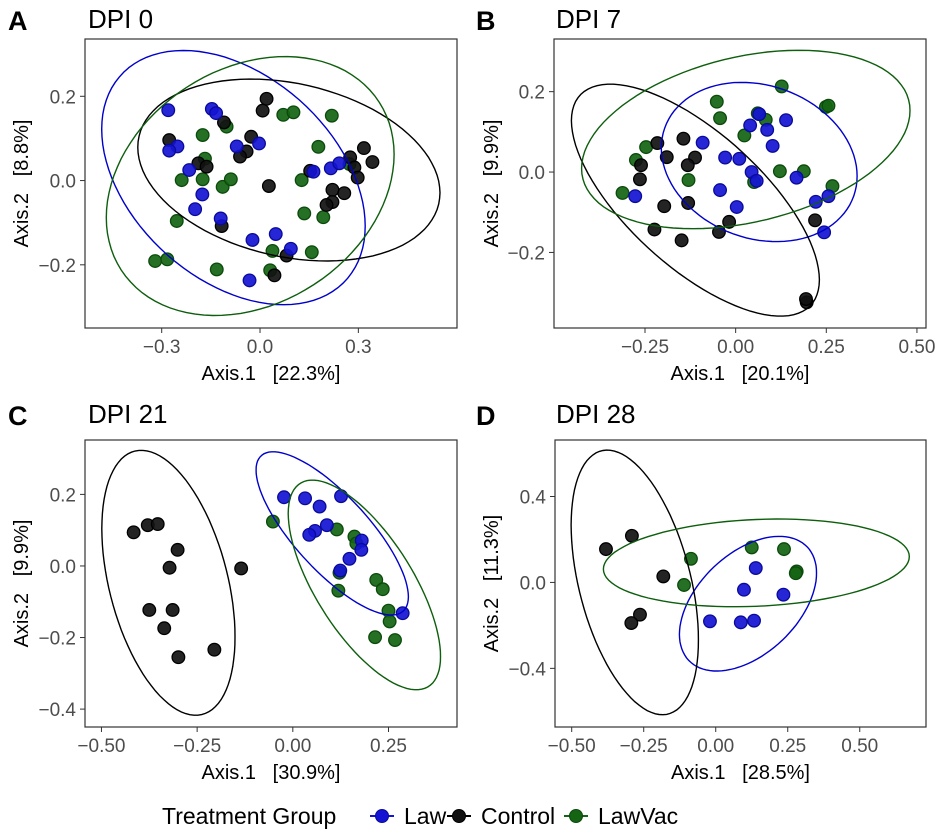 This screenshot has height=834, width=945. I want to click on y-tick-label: −0.2, so click(57, 266).